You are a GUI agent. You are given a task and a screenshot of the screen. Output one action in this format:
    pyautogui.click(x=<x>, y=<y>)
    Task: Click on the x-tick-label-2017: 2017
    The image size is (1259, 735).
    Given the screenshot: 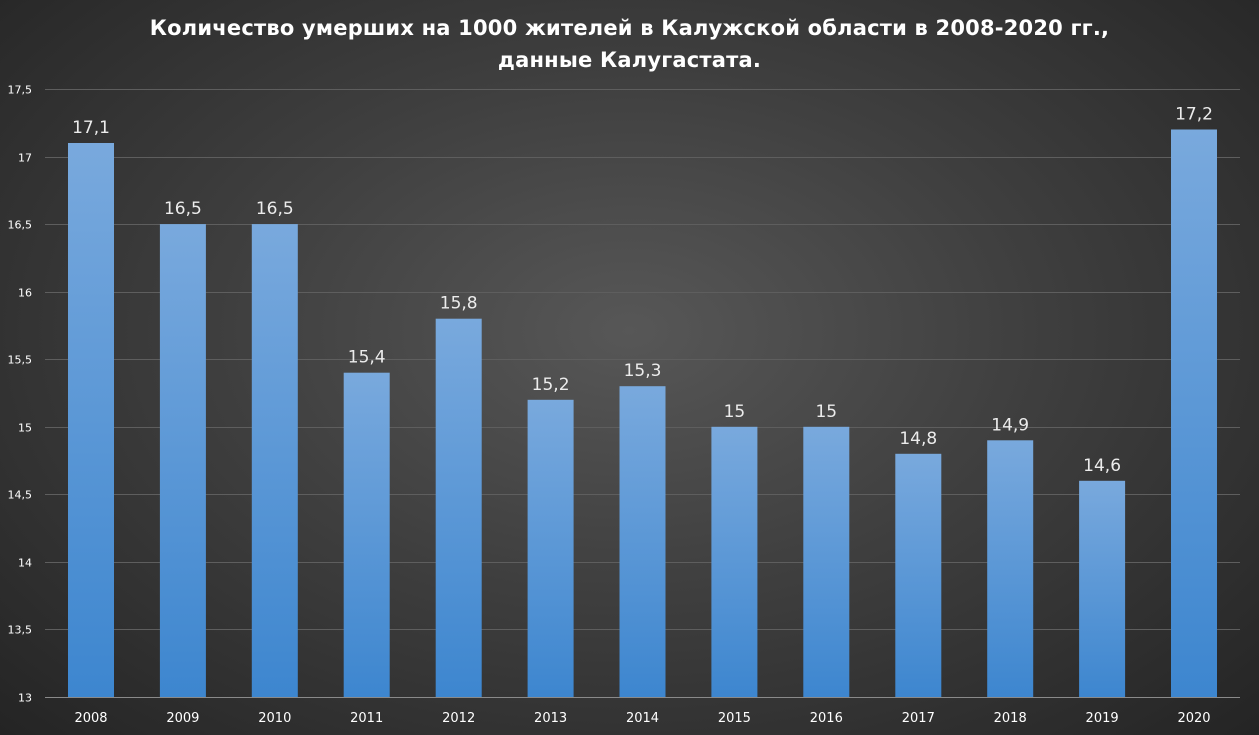 What is the action you would take?
    pyautogui.click(x=918, y=718)
    